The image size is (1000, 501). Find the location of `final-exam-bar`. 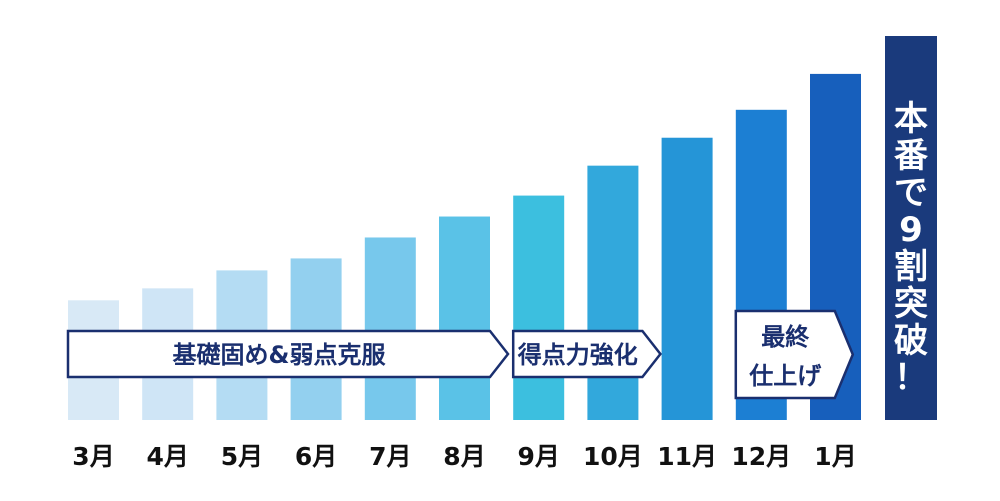

final-exam-bar is located at coordinates (911, 228).